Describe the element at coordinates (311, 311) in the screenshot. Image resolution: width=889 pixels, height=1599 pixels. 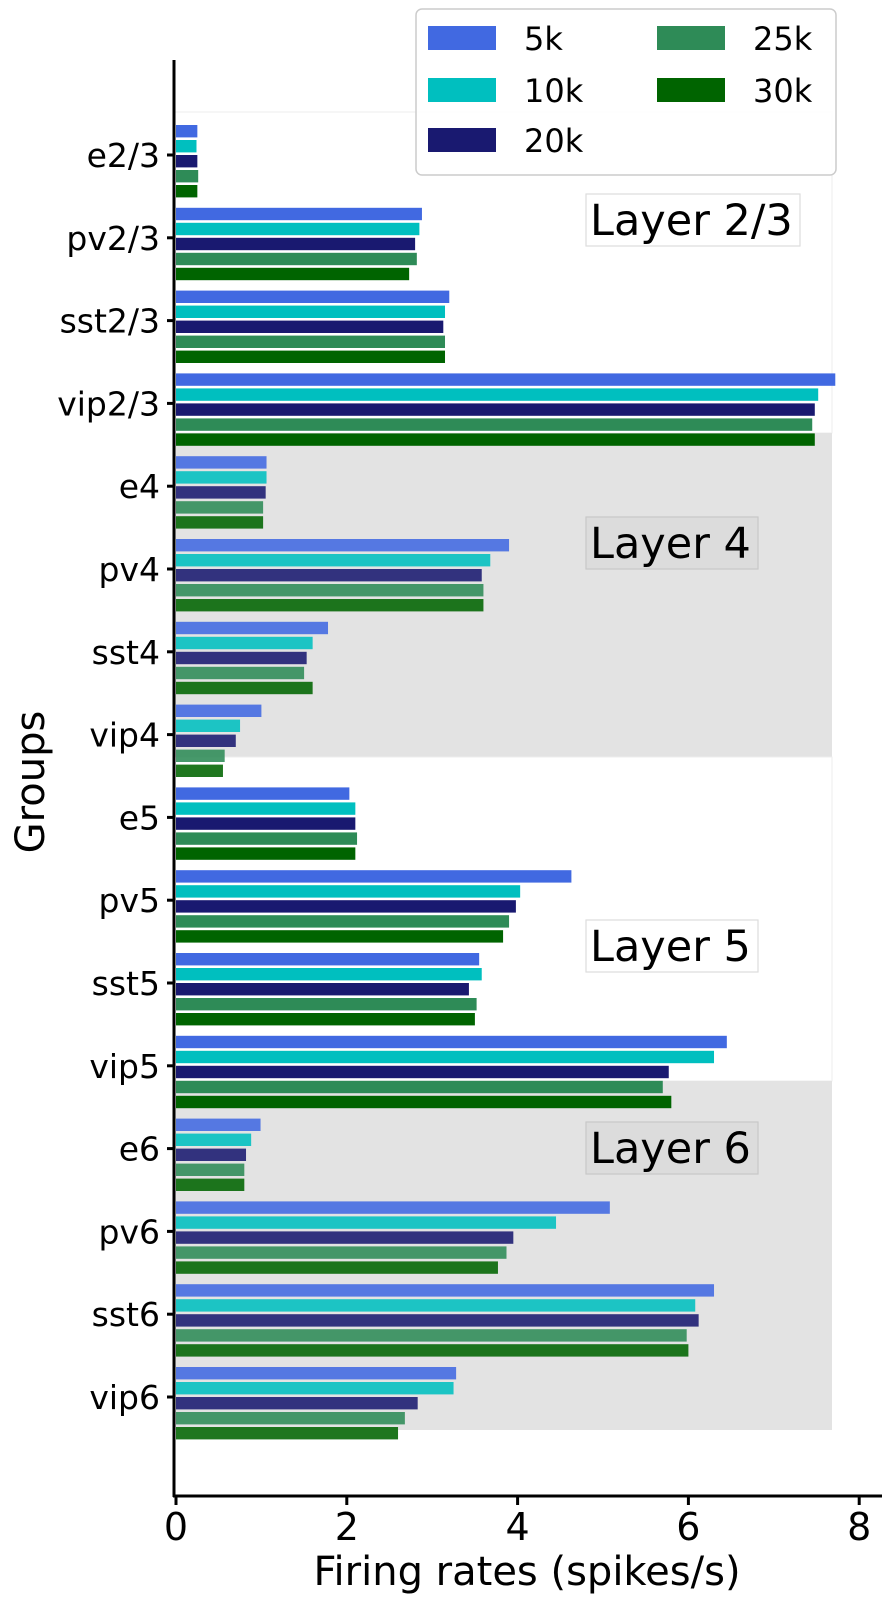
I see `bar-sst2-3-10k` at that location.